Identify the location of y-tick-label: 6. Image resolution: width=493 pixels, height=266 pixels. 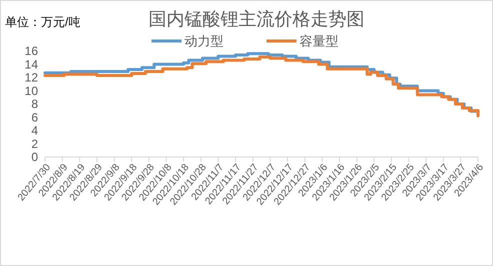
(34, 117).